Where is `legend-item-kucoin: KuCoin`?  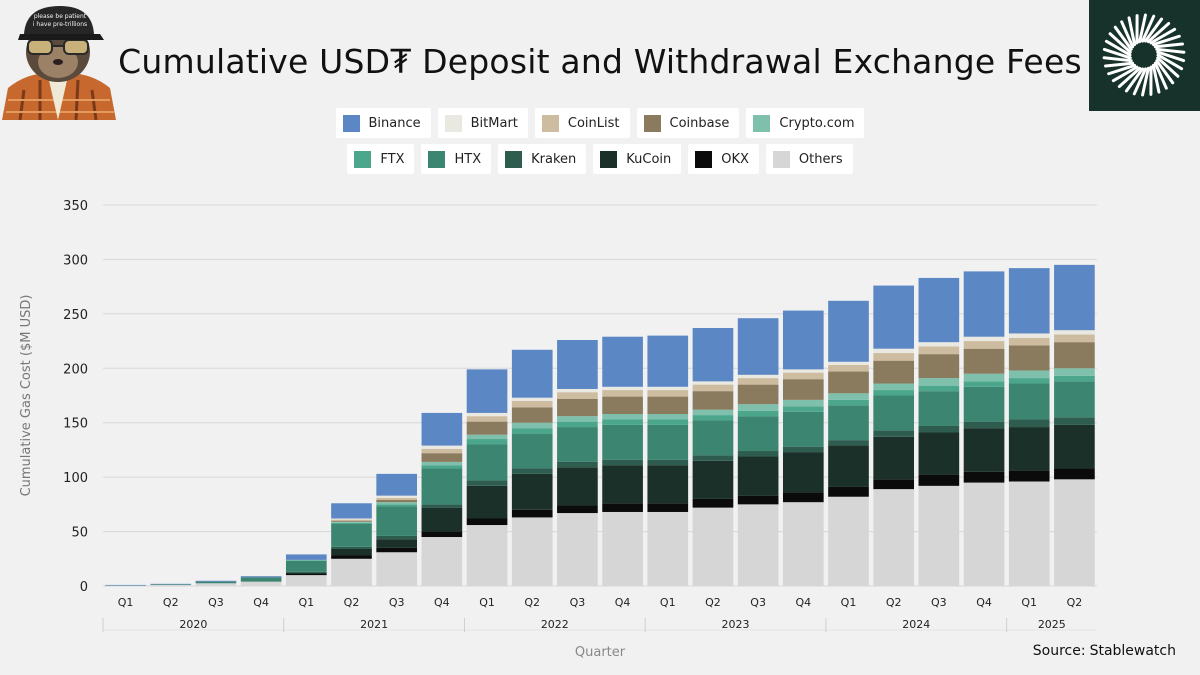
legend-item-kucoin: KuCoin is located at coordinates (637, 159).